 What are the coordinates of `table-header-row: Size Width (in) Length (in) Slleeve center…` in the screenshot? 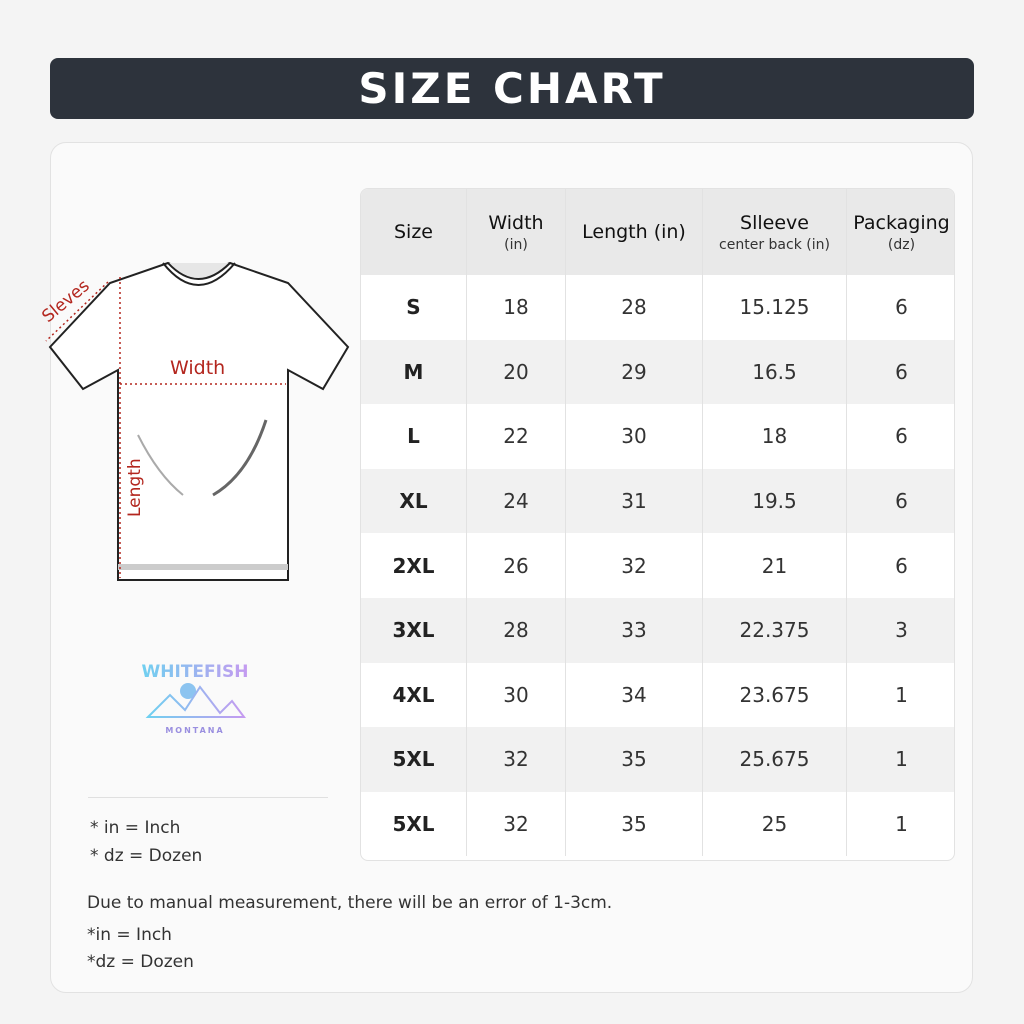 It's located at (657, 232).